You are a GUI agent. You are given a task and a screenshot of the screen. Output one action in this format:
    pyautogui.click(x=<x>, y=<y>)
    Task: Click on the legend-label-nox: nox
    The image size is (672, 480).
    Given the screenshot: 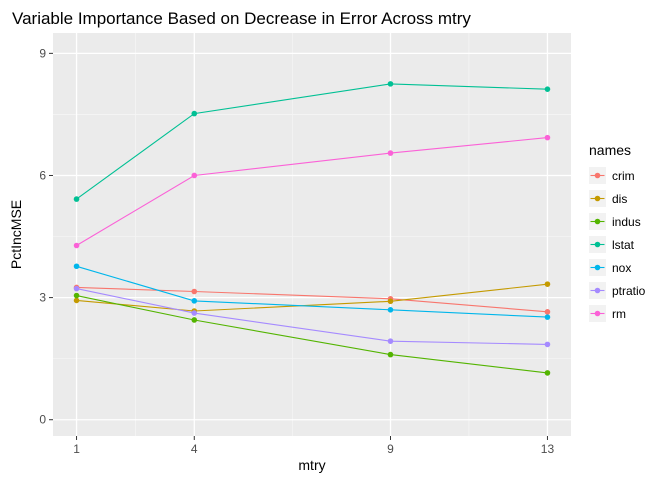 What is the action you would take?
    pyautogui.click(x=621, y=268)
    